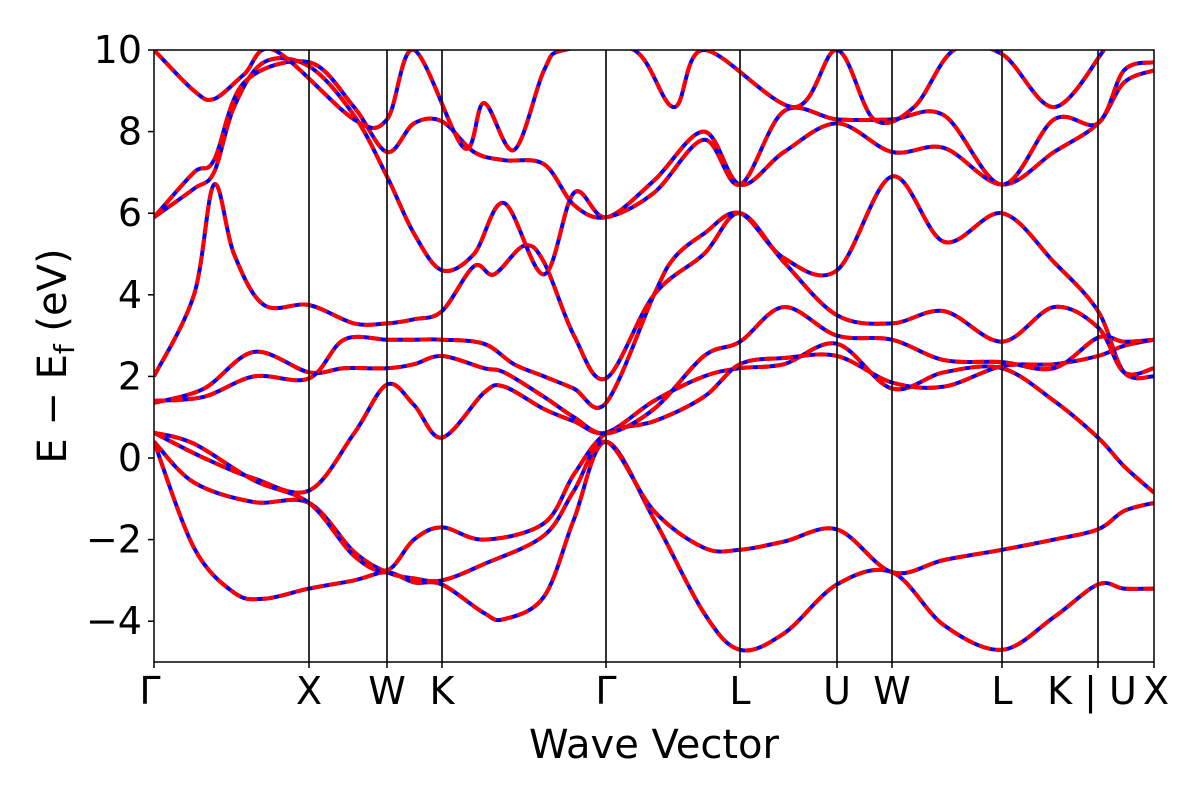 This screenshot has height=800, width=1200. Describe the element at coordinates (53, 296) in the screenshot. I see `y-axis-label-unit: (eV)` at that location.